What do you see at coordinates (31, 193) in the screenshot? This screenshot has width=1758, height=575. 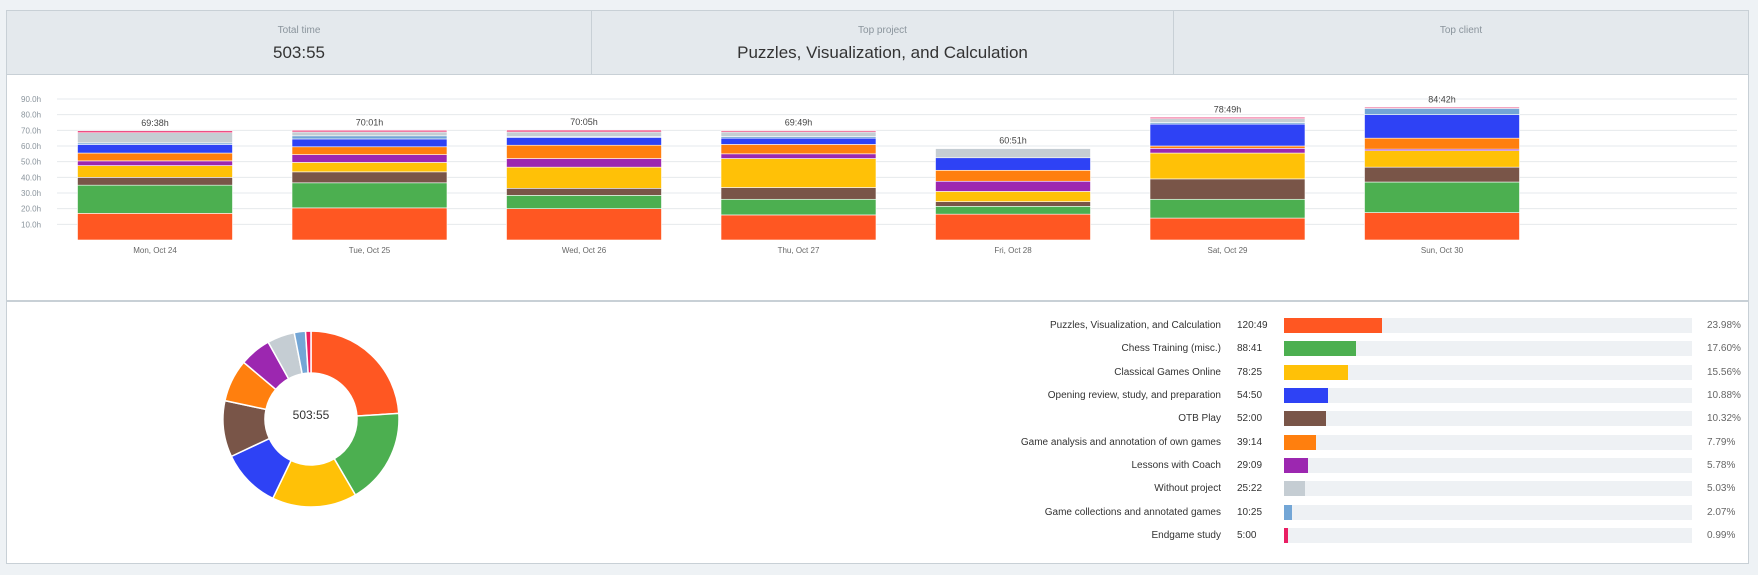 I see `y-tick-label: 30.0h` at bounding box center [31, 193].